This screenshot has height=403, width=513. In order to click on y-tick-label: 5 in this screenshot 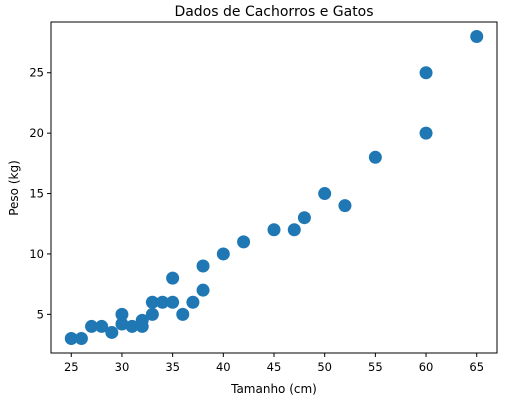, I will do `click(40, 314)`.